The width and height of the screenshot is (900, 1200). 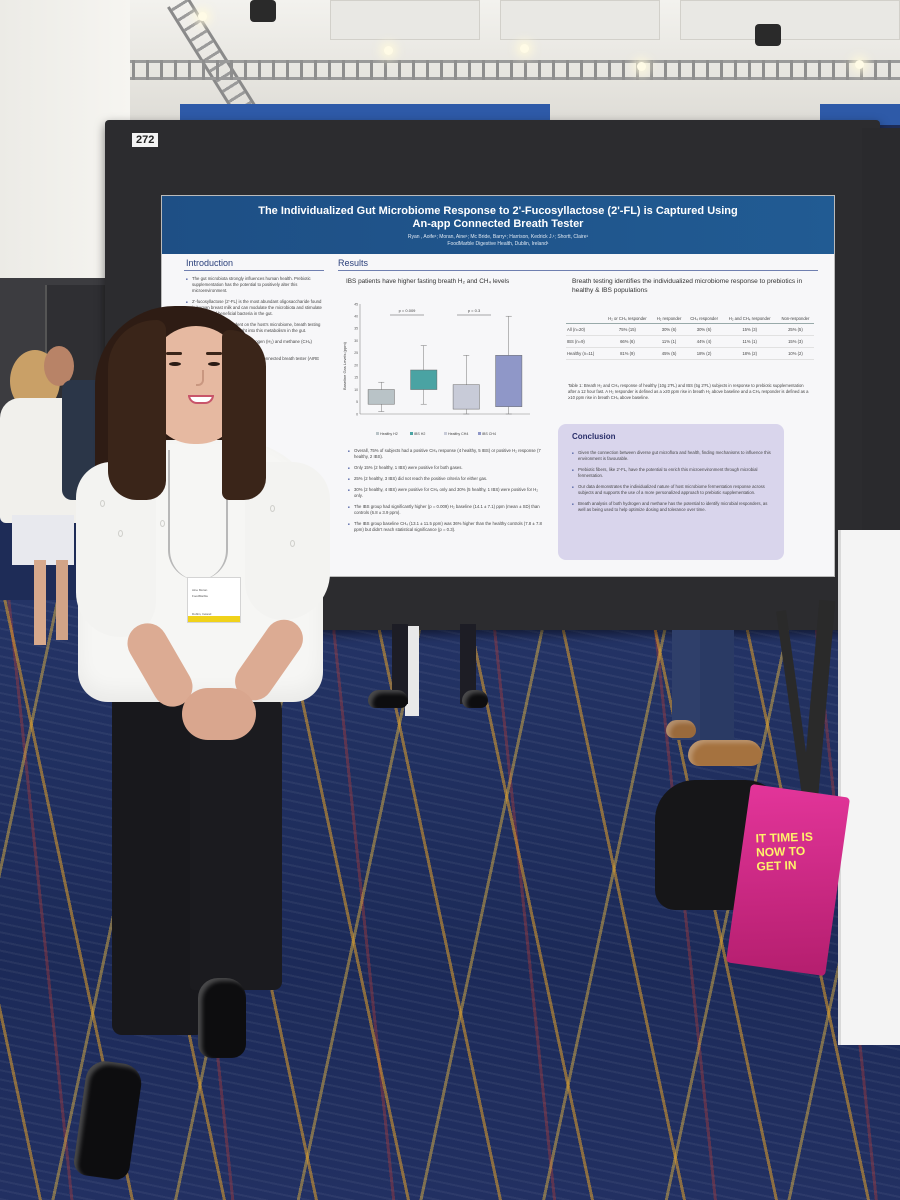 What do you see at coordinates (627, 329) in the screenshot?
I see `table-cell: 75% (15)` at bounding box center [627, 329].